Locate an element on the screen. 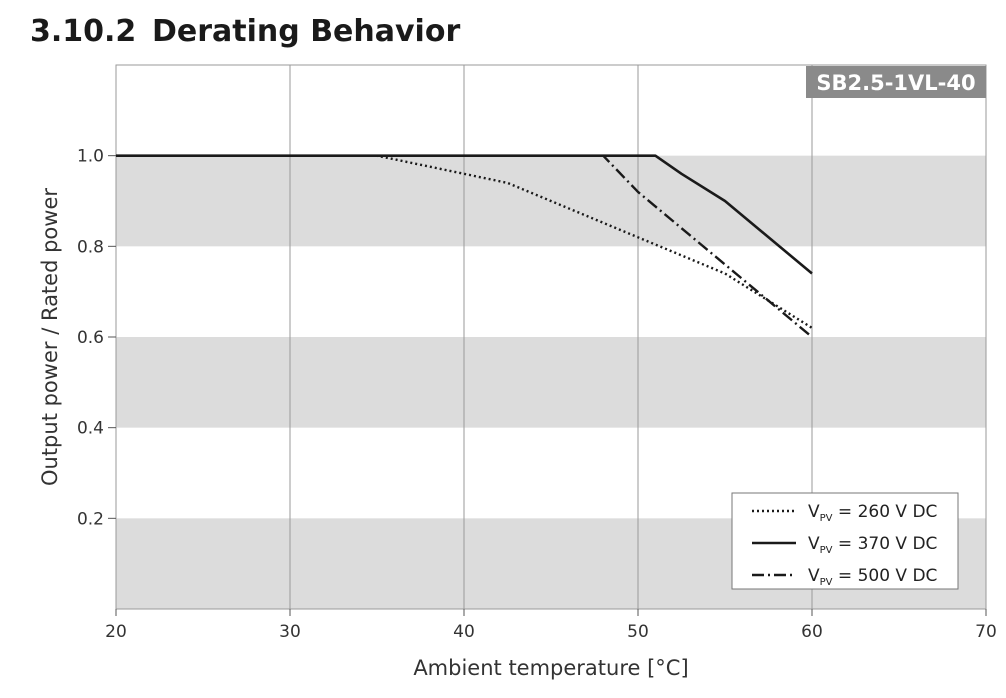 Image resolution: width=1006 pixels, height=698 pixels. y-axis: 0.2 0.4 0.6 0.8 1.0 is located at coordinates (96, 338).